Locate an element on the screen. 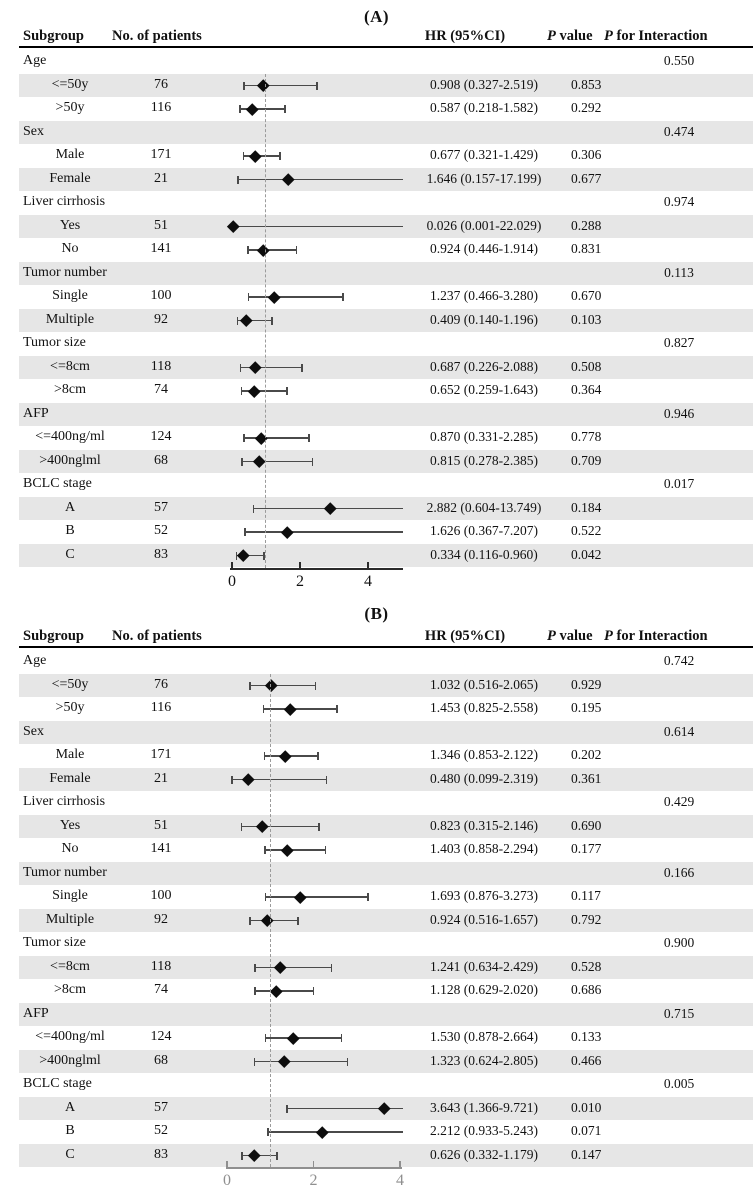  p-value-text: 0.010 is located at coordinates (586, 1107).